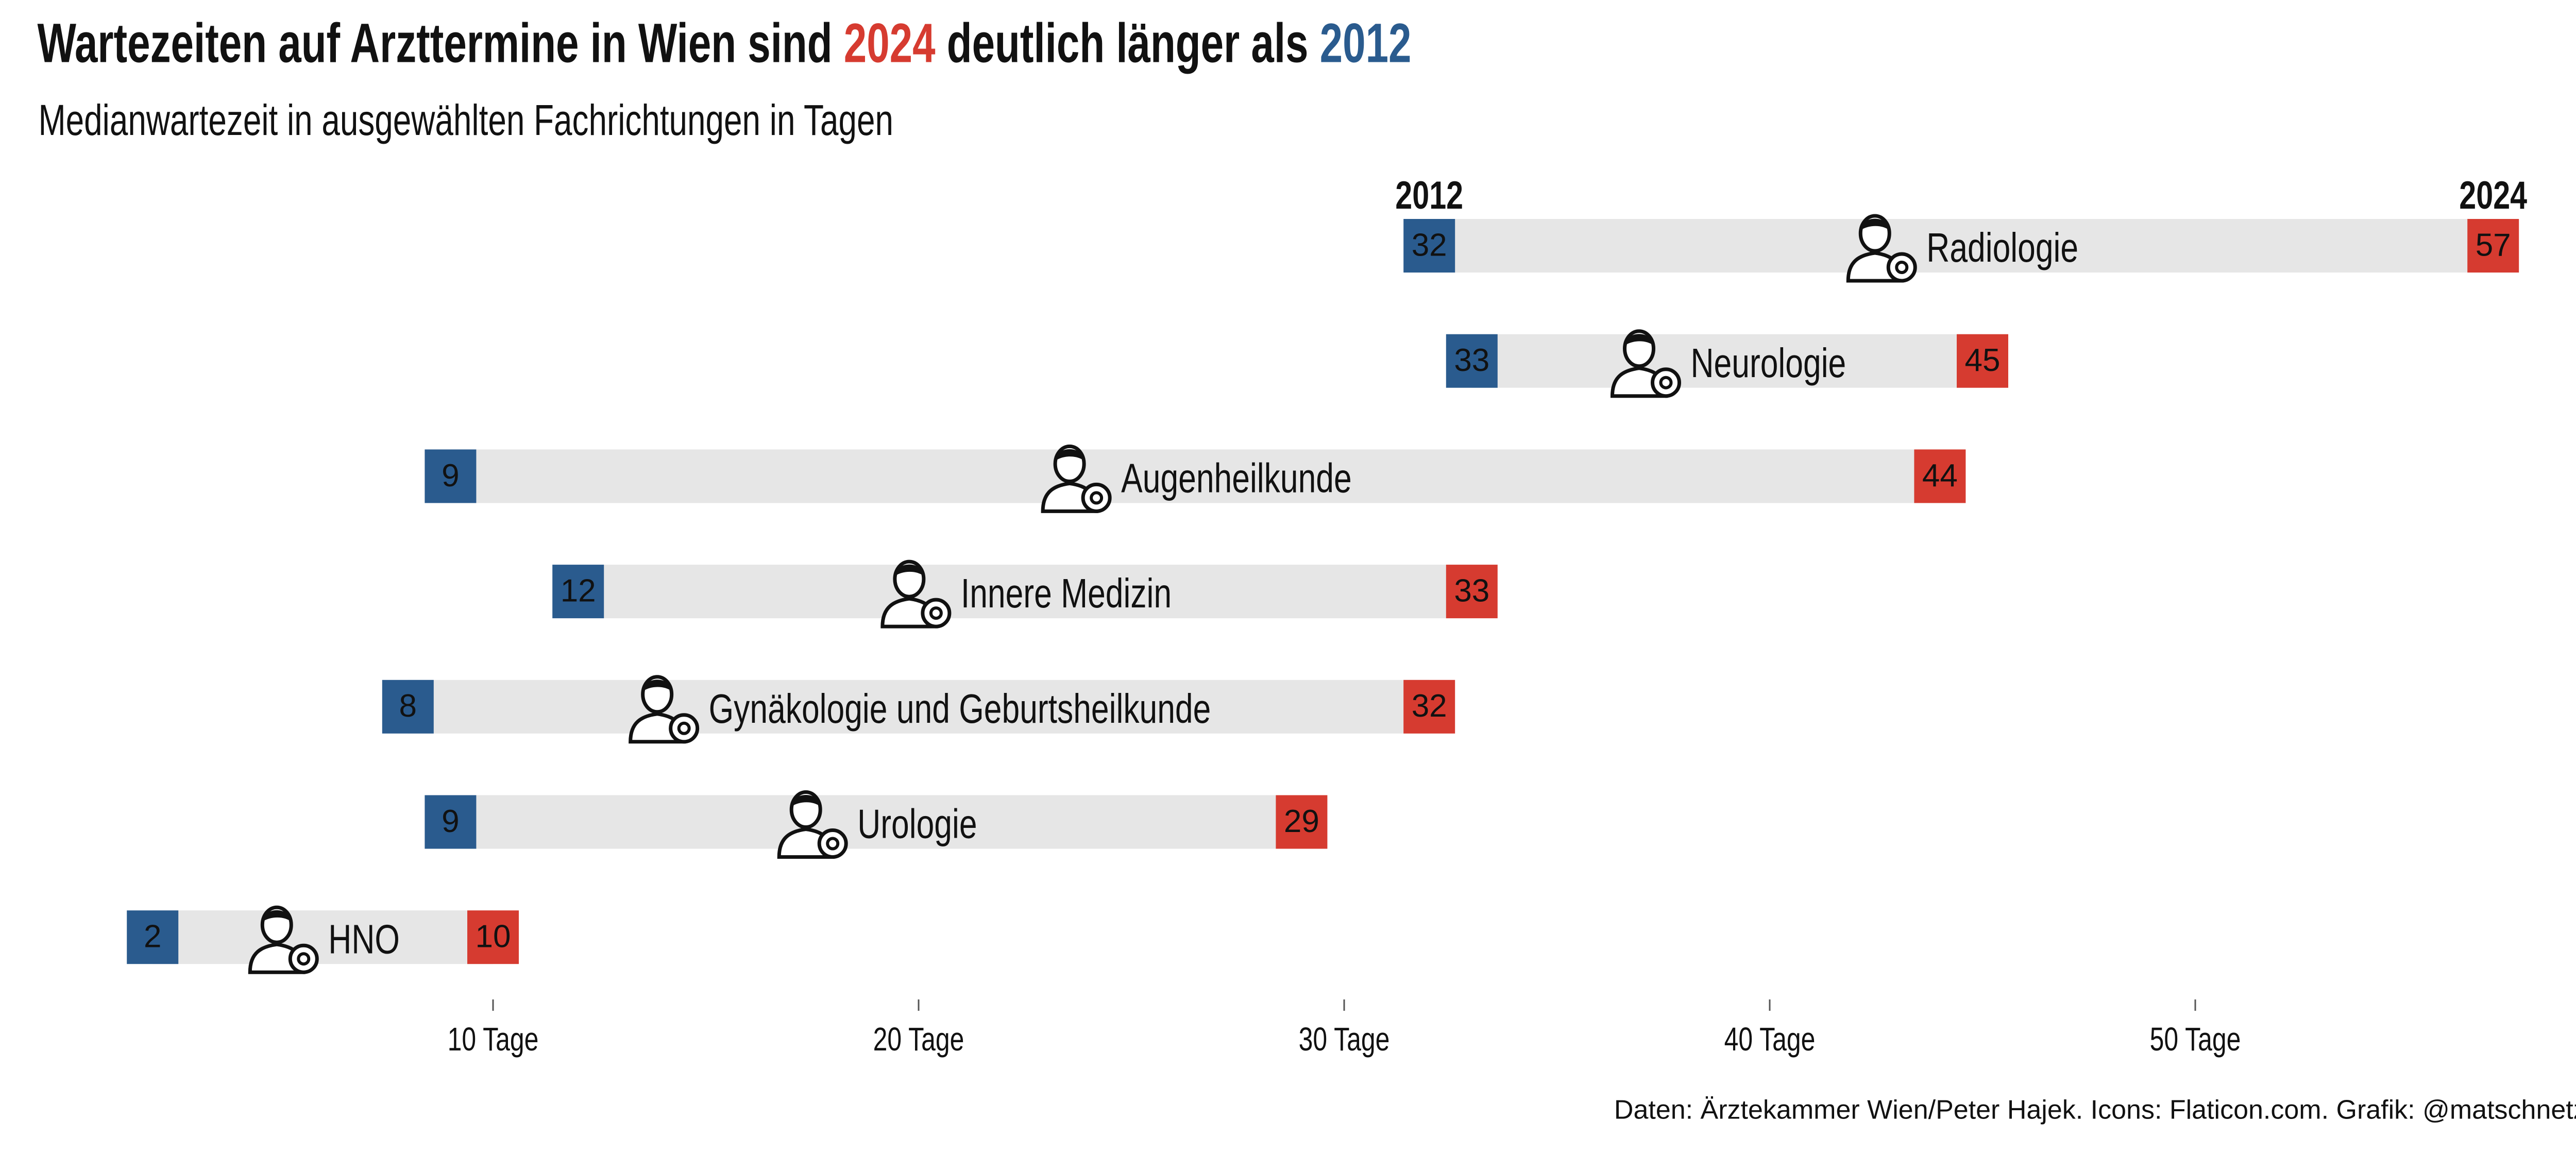 This screenshot has height=1154, width=2576. I want to click on value-label: 44, so click(1940, 476).